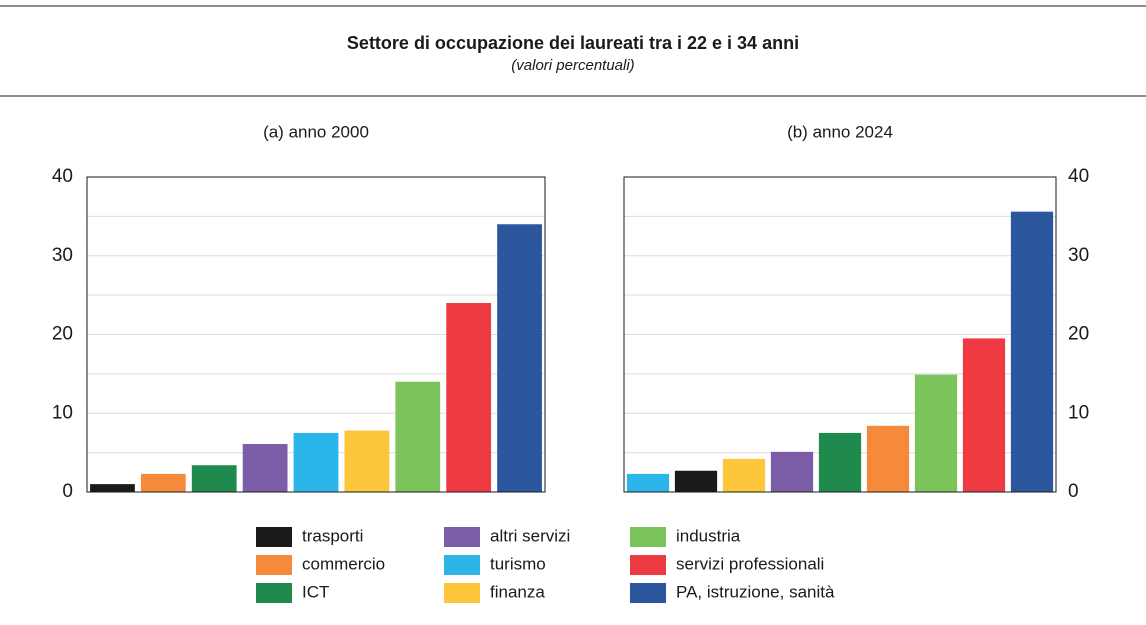 The image size is (1146, 625). Describe the element at coordinates (343, 563) in the screenshot. I see `legend-label: commercio` at that location.